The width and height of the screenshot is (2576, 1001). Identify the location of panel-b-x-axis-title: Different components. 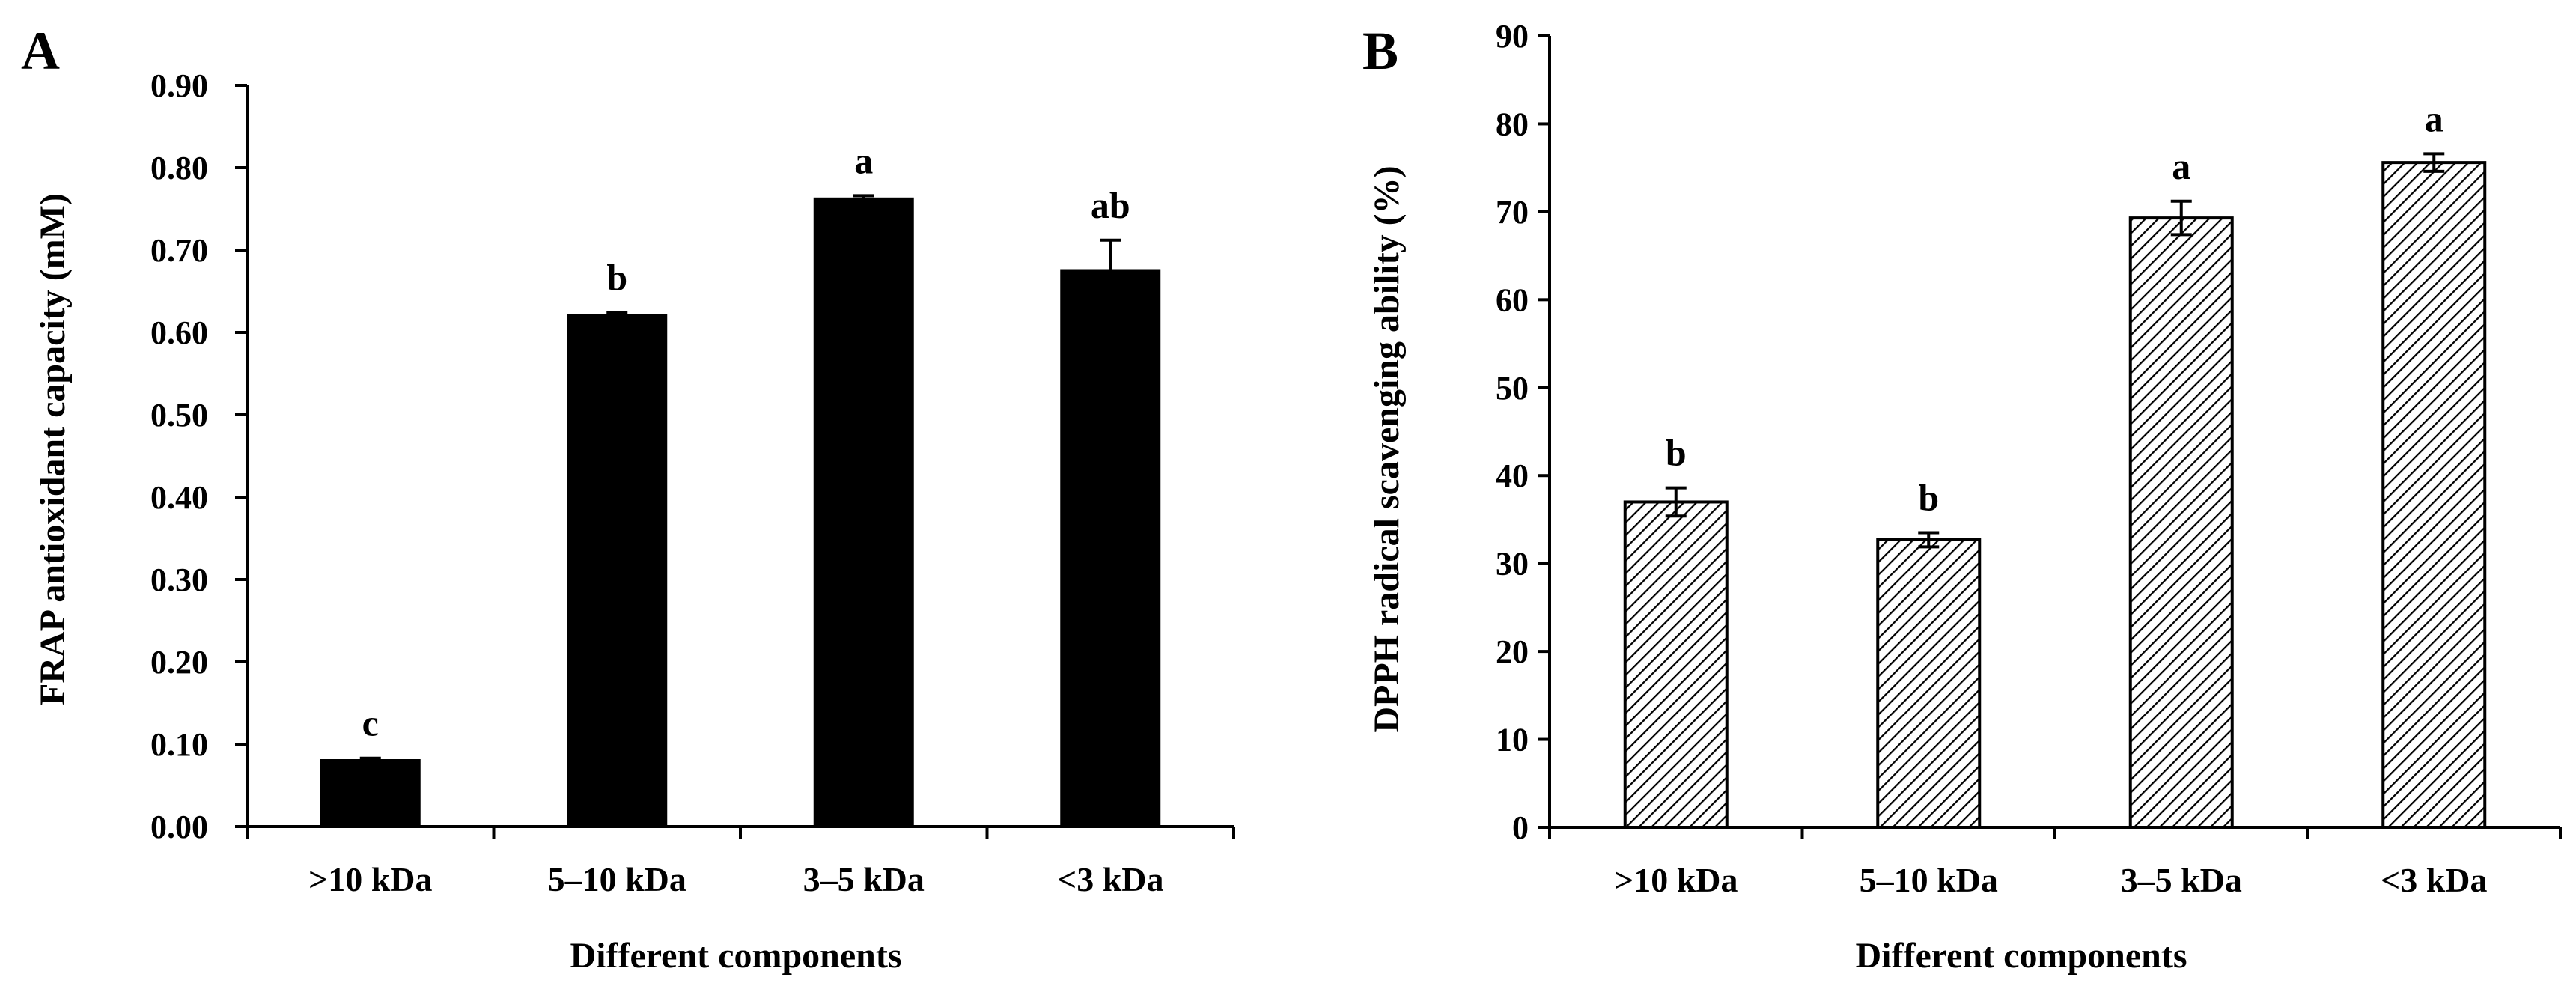
(2021, 956).